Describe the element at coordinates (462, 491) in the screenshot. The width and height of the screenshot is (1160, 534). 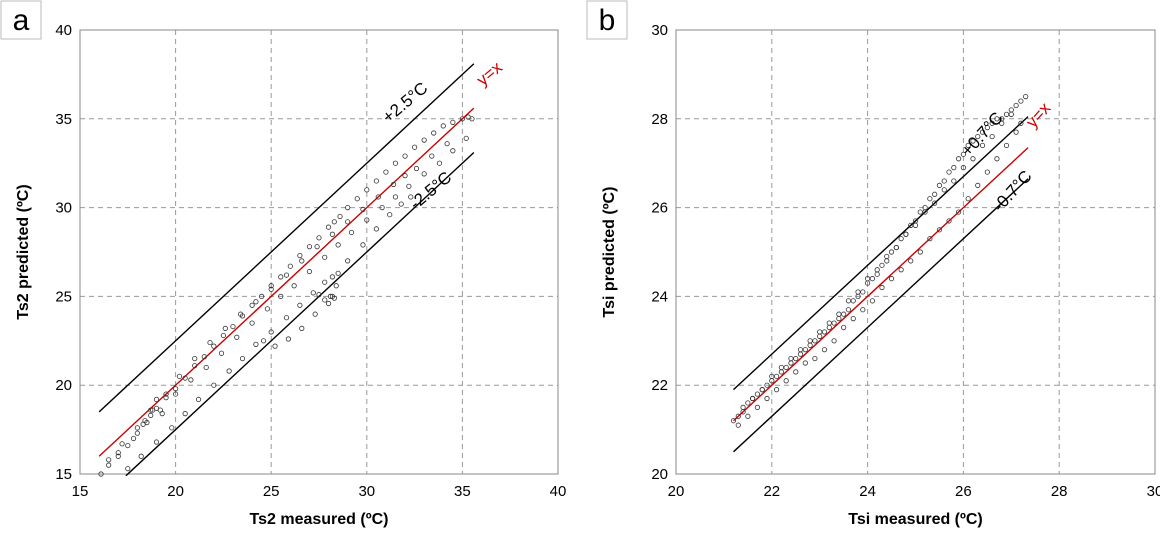
I see `x-tick-label: 35` at that location.